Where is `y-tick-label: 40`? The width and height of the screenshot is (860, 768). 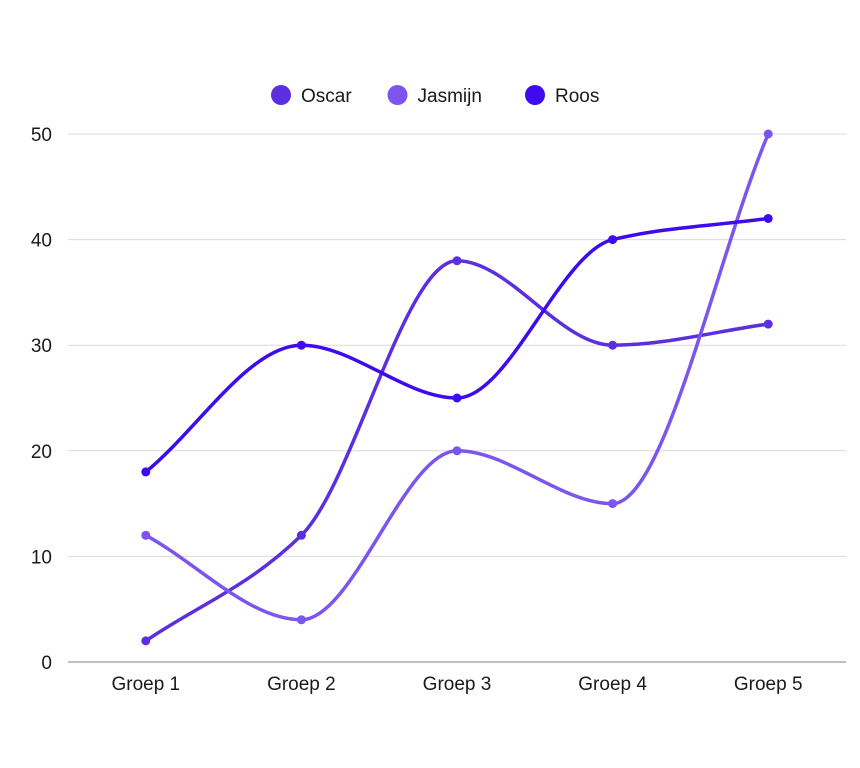 y-tick-label: 40 is located at coordinates (41, 241).